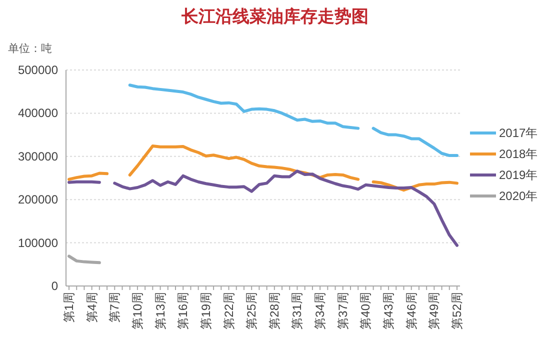 The height and width of the screenshot is (344, 550). Describe the element at coordinates (365, 311) in the screenshot. I see `x-tick-label: 第40周` at that location.